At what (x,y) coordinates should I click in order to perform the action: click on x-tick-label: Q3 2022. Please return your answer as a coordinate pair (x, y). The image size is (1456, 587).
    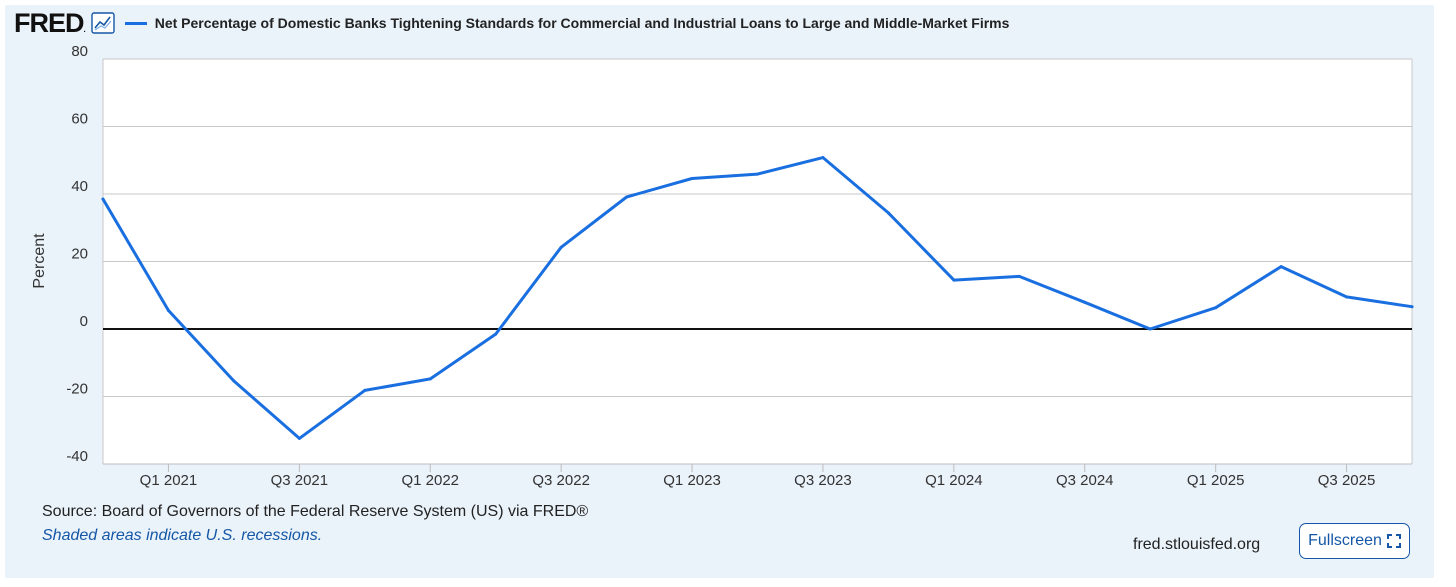
    Looking at the image, I should click on (561, 480).